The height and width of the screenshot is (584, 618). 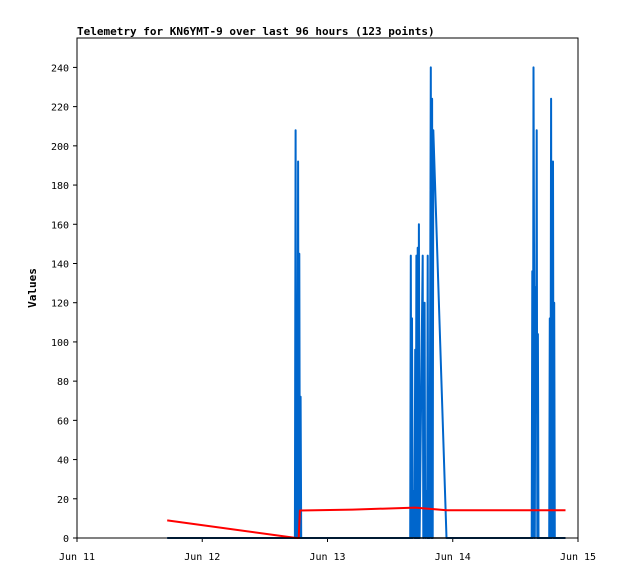 What do you see at coordinates (77, 557) in the screenshot?
I see `x-tick-label: Jun 11` at bounding box center [77, 557].